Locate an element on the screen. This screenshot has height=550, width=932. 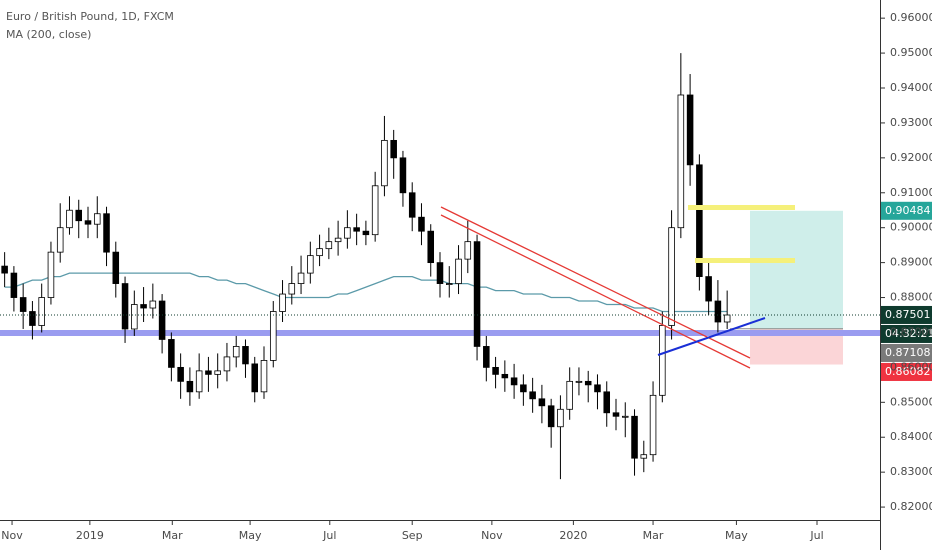
y-tick-label: 0.94000 is located at coordinates (911, 87).